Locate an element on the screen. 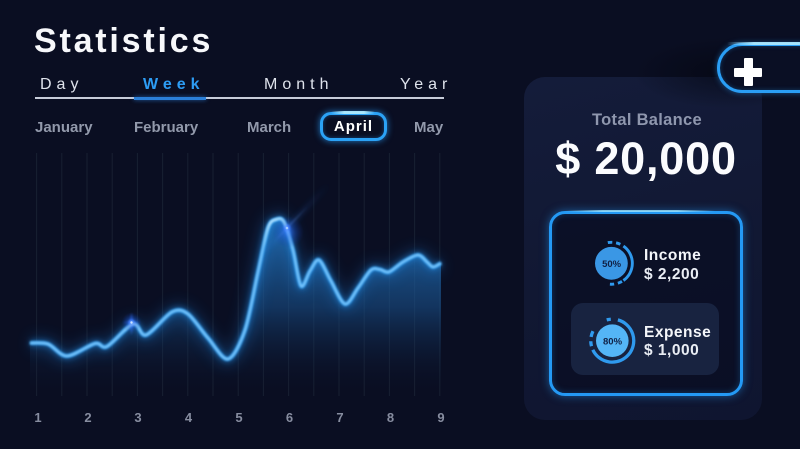  svg-text: 8 is located at coordinates (390, 417).